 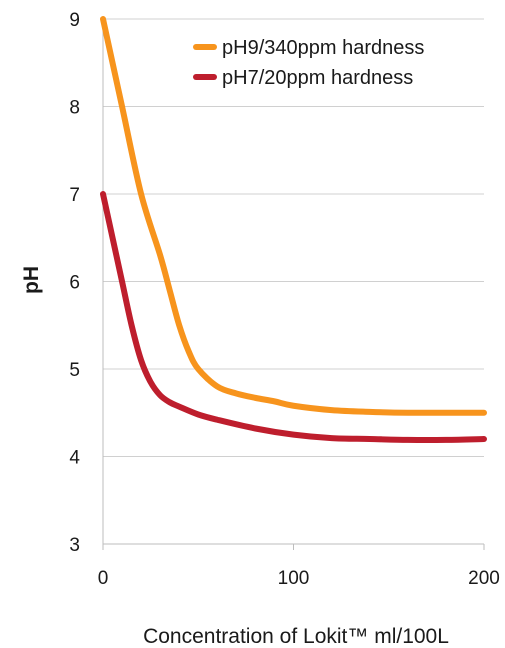 I want to click on x-tick-label: 200, so click(x=484, y=578).